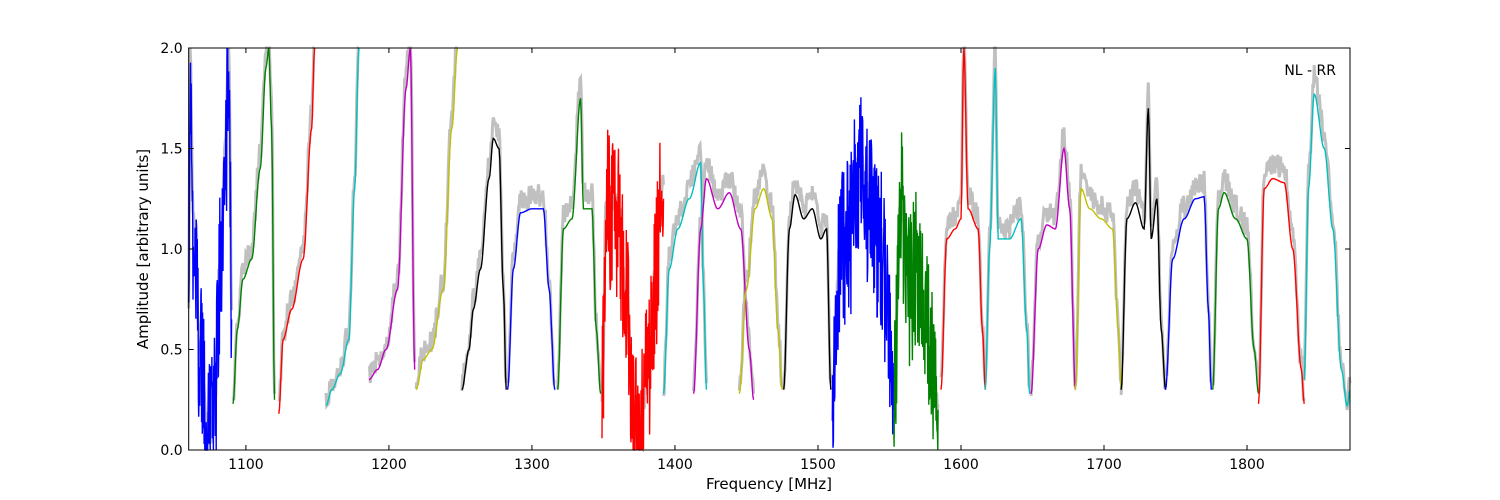 The image size is (1500, 500). Describe the element at coordinates (171, 351) in the screenshot. I see `y-tick-label: 0.5` at that location.